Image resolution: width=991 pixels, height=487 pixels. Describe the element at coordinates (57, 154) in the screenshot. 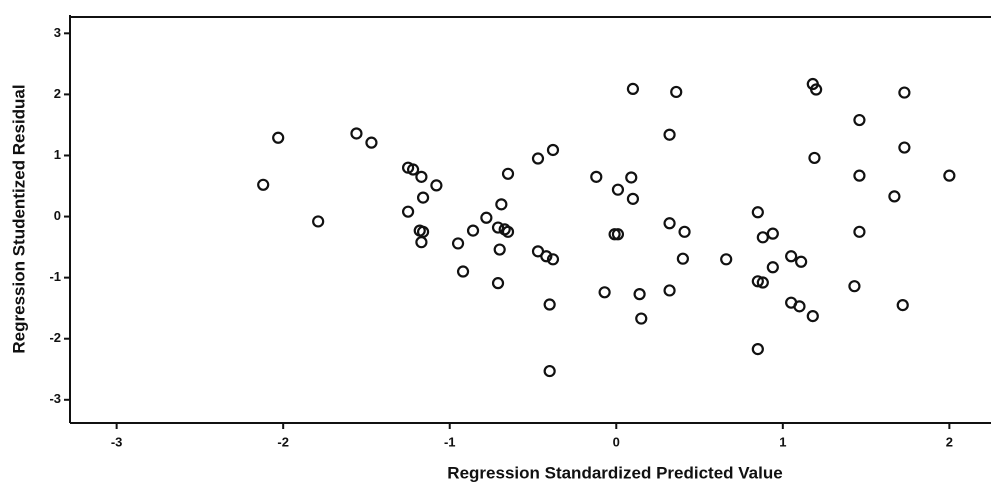

I see `y-tick-label: 1` at that location.